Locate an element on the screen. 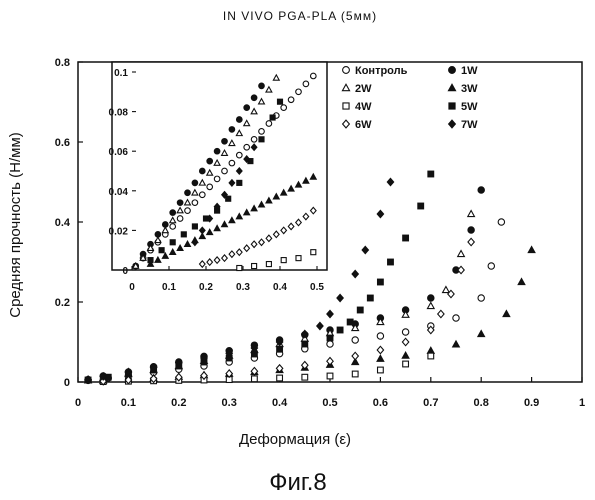  x-tick-label: 0.4 is located at coordinates (280, 403).